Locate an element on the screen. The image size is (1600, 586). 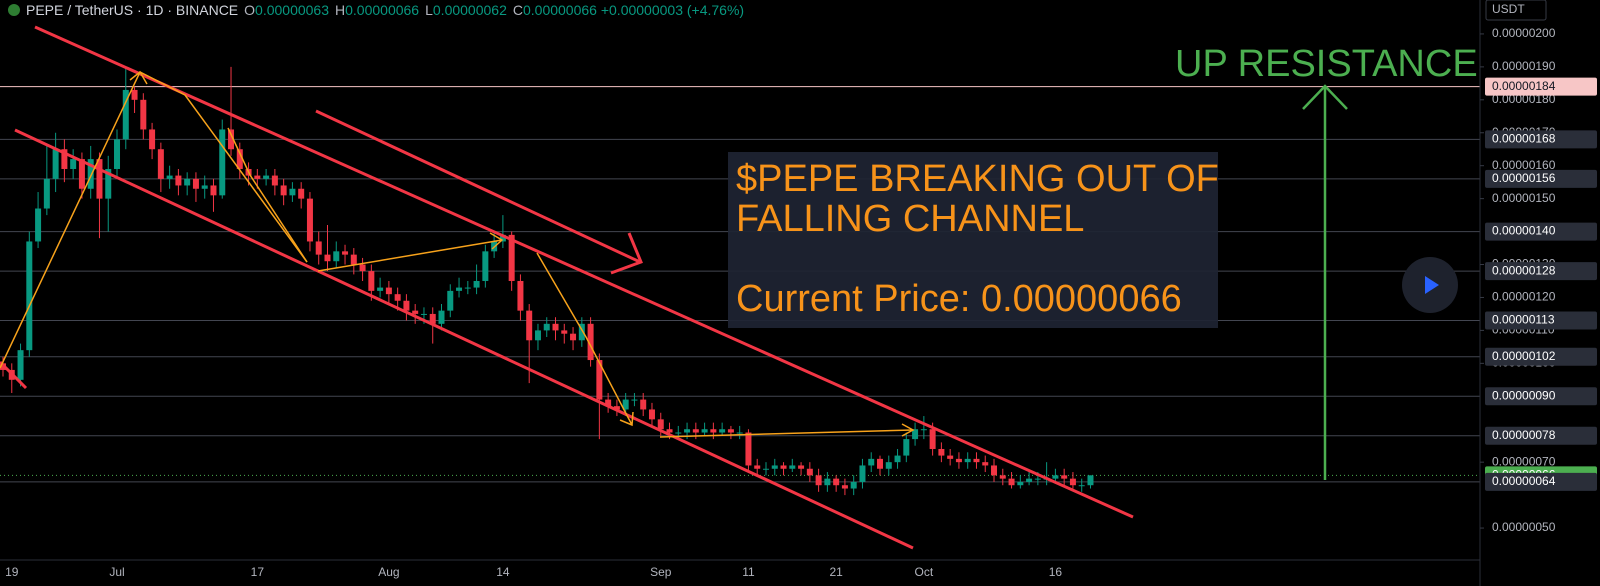
channel-stub is located at coordinates (14, 375).